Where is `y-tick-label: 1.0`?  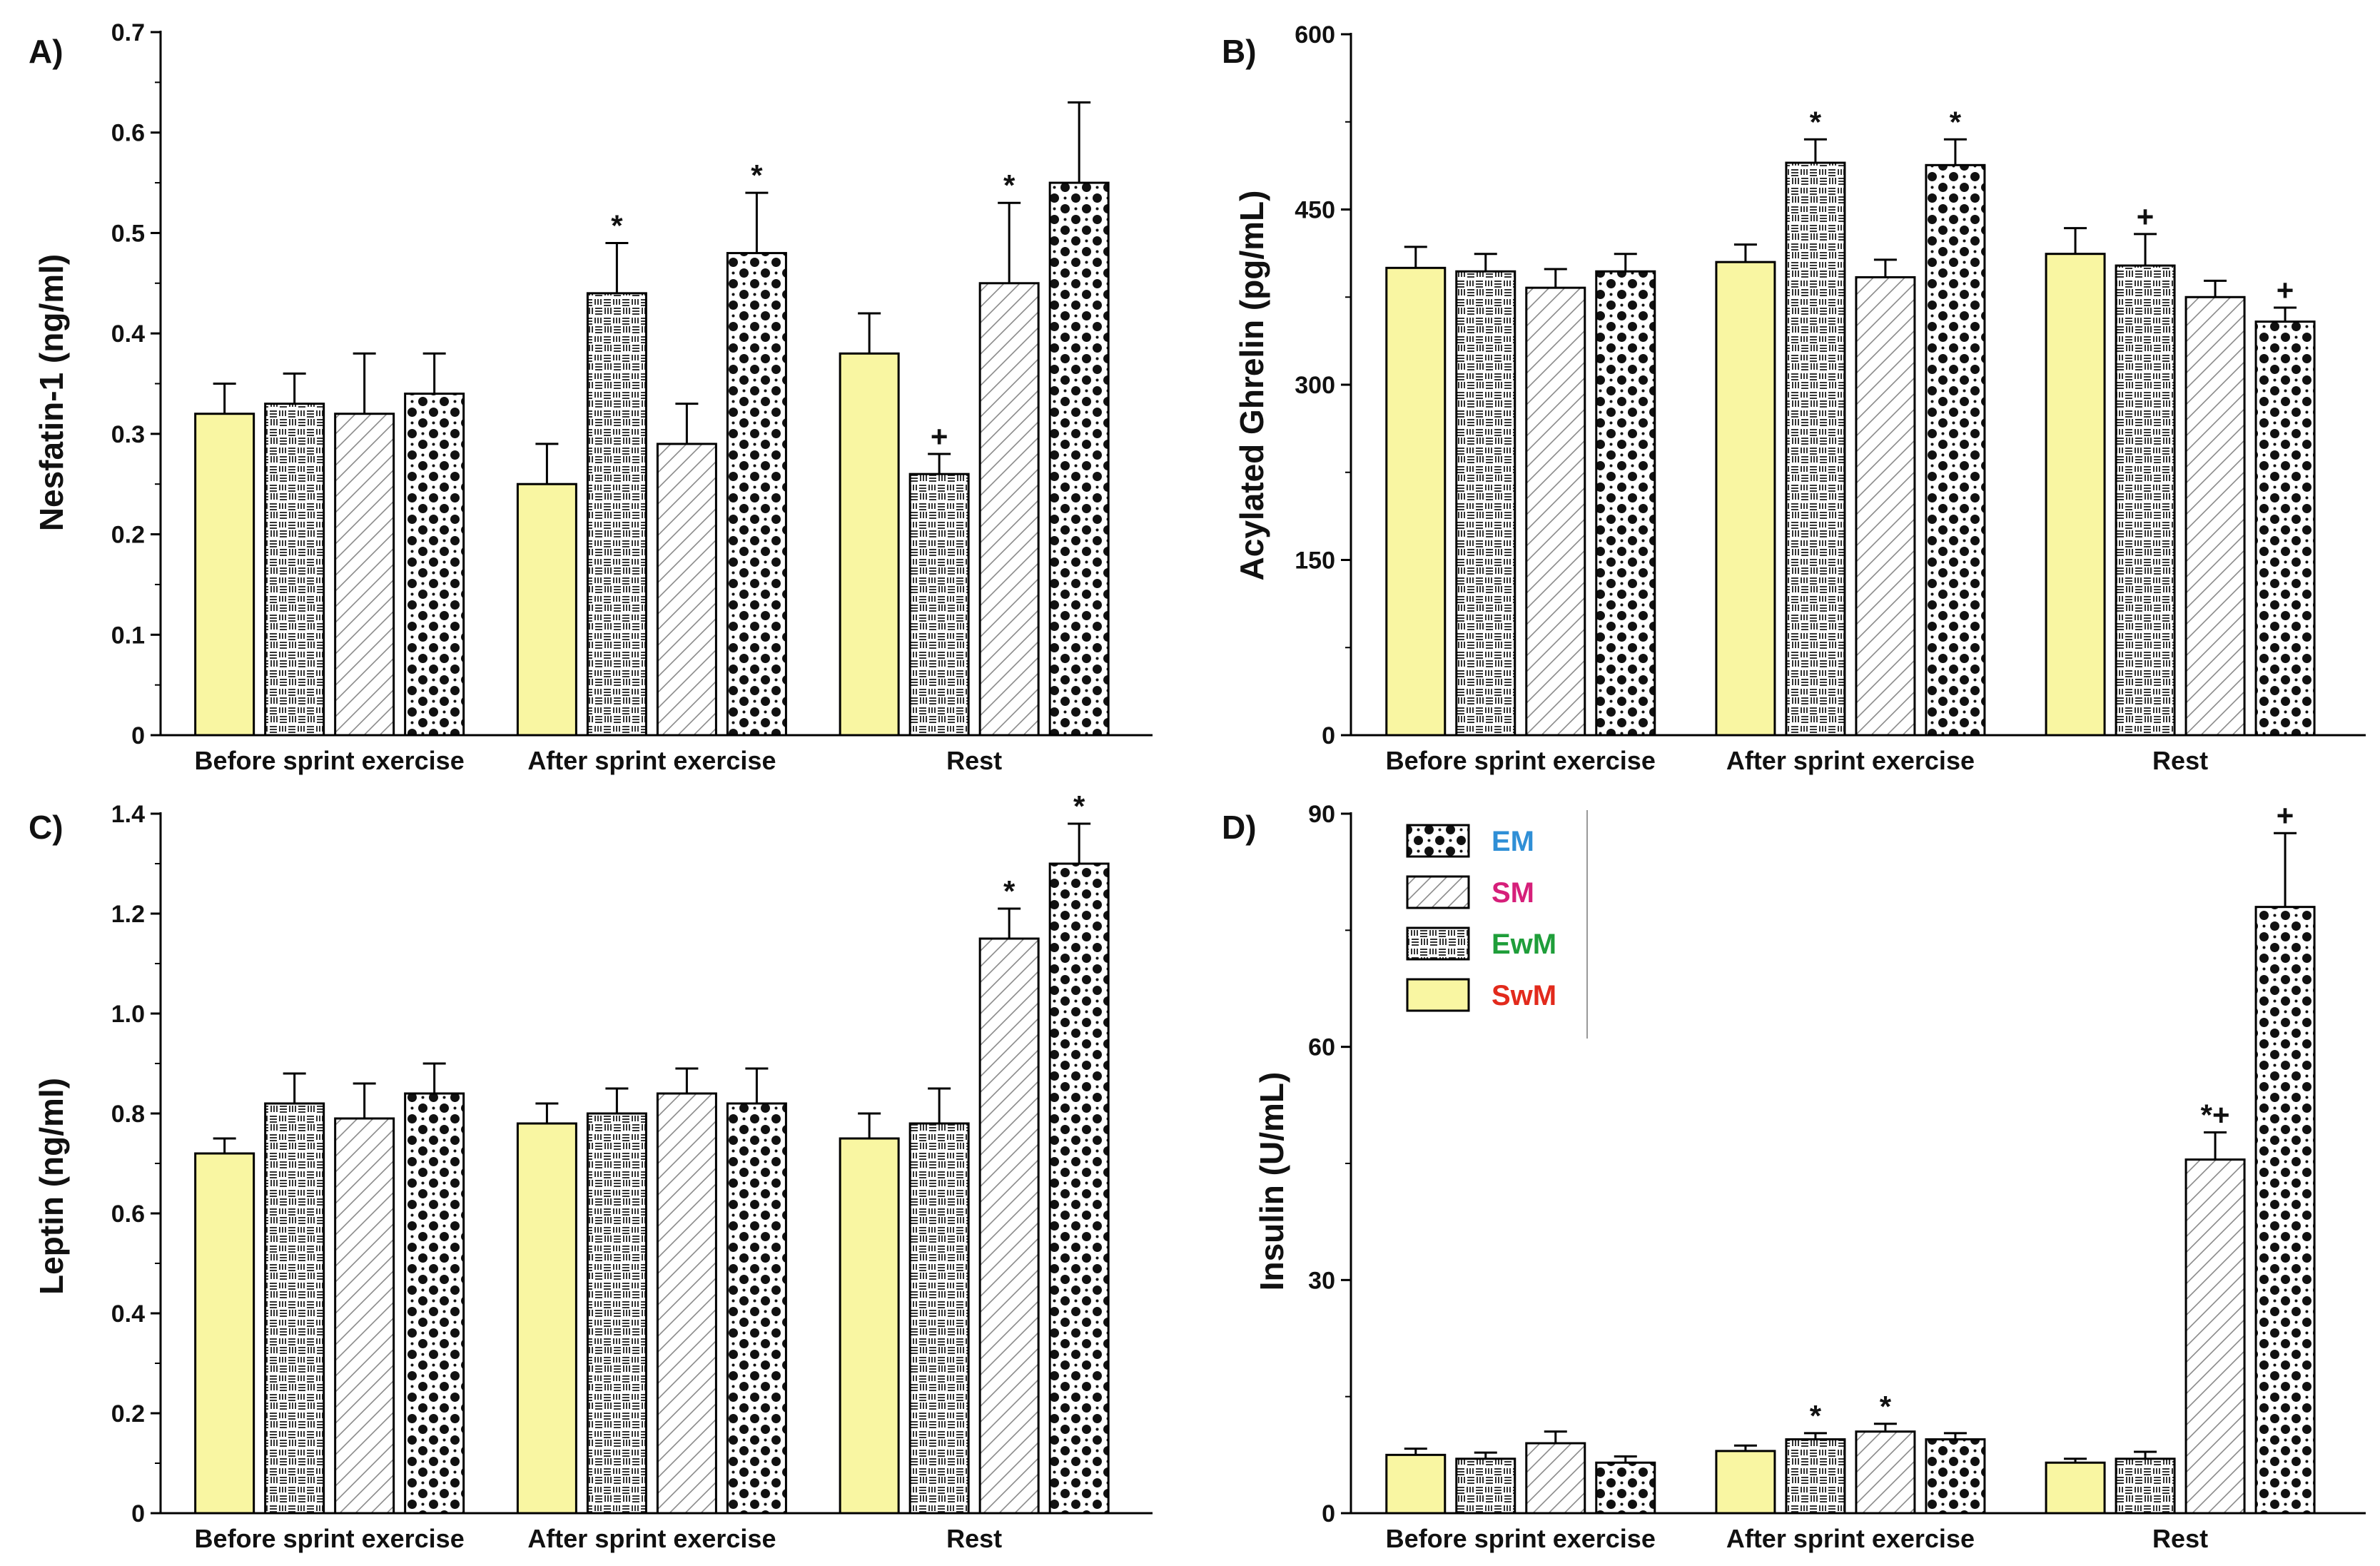 y-tick-label: 1.0 is located at coordinates (128, 1014).